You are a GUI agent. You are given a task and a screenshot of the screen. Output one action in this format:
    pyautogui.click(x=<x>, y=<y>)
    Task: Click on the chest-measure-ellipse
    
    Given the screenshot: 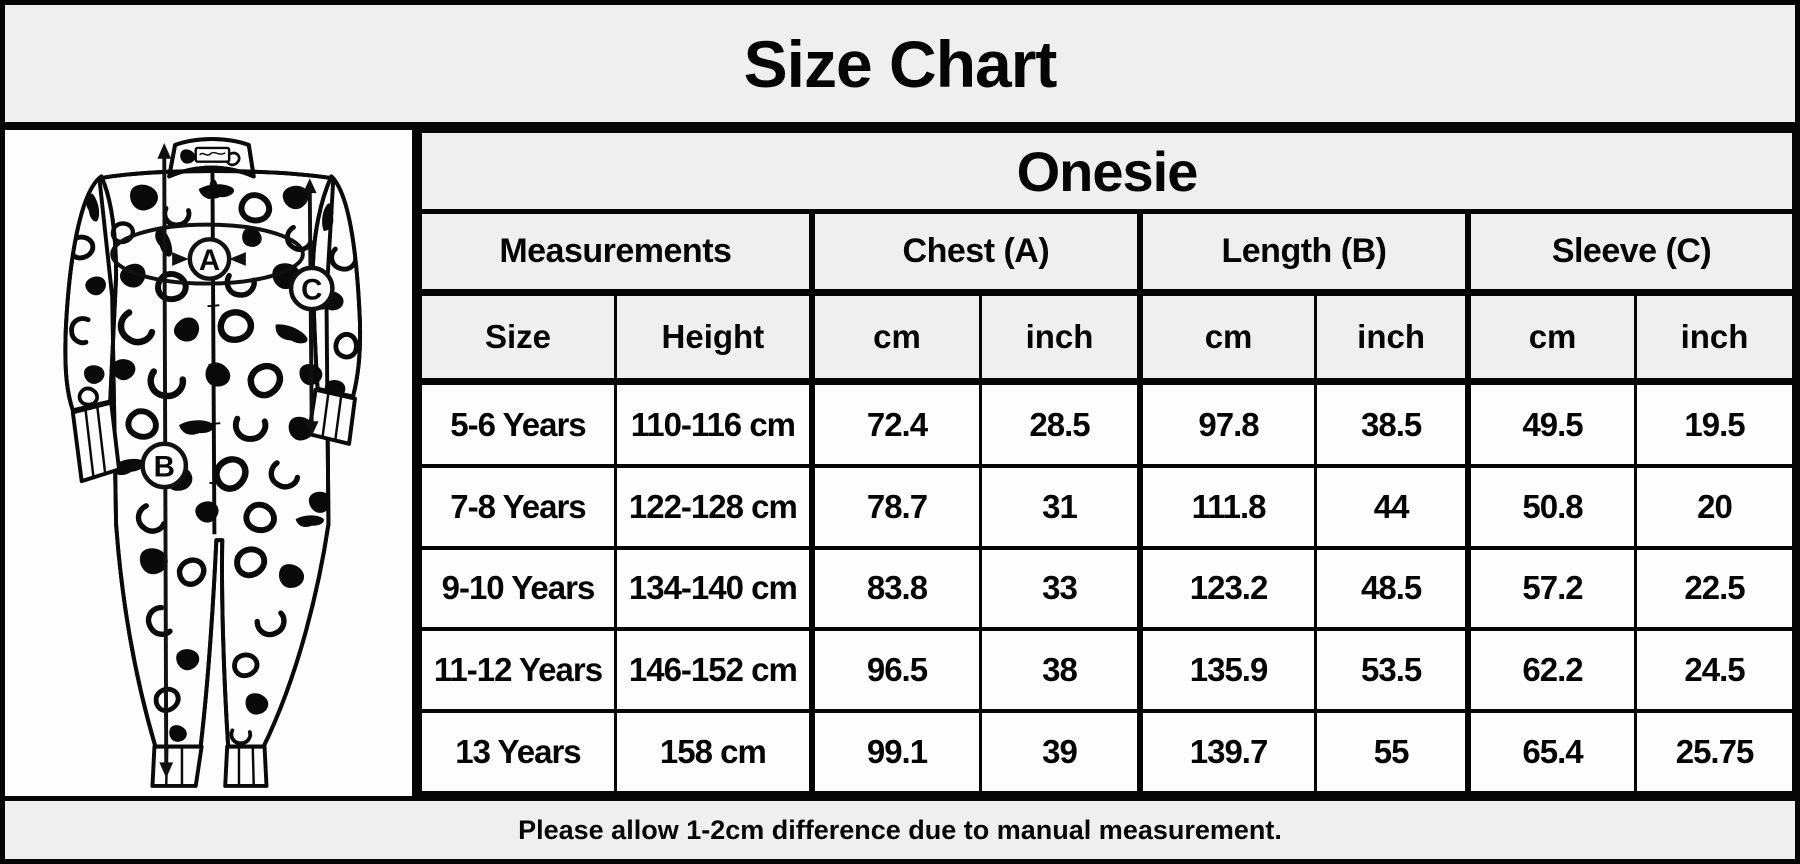 What is the action you would take?
    pyautogui.click(x=207, y=254)
    